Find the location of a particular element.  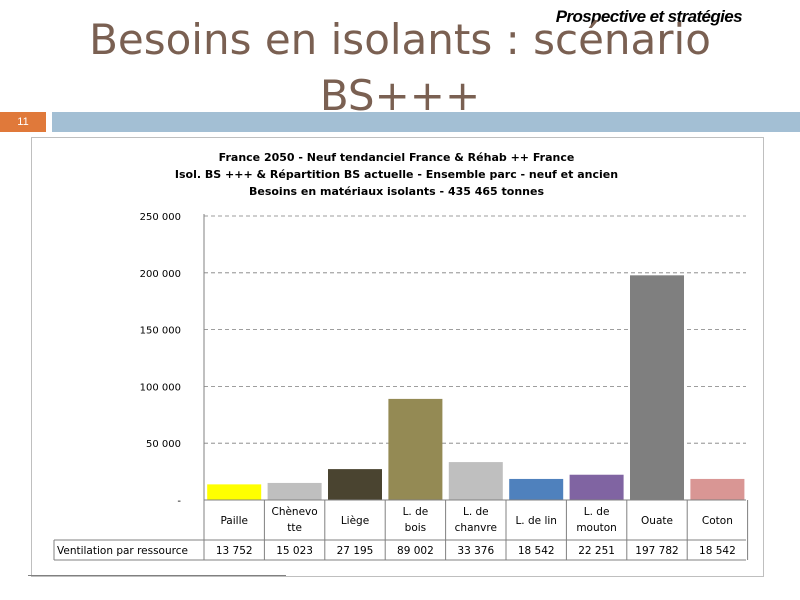

slide-title-line-2: BS+++ is located at coordinates (400, 95).